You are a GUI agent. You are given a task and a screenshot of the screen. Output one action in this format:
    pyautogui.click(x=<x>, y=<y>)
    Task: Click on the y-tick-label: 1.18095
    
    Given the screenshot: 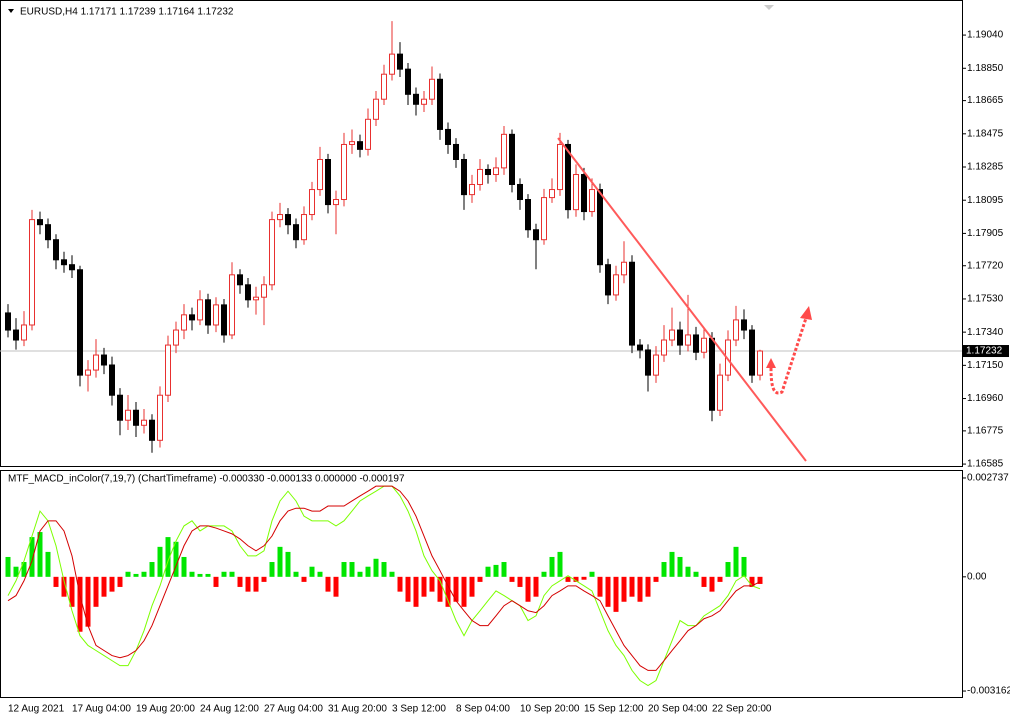 What is the action you would take?
    pyautogui.click(x=985, y=200)
    